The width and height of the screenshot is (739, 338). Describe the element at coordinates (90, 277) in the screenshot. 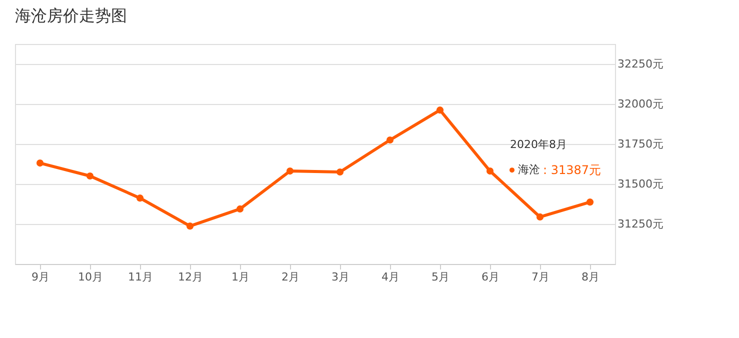

I see `x-tick-label: 10月` at that location.